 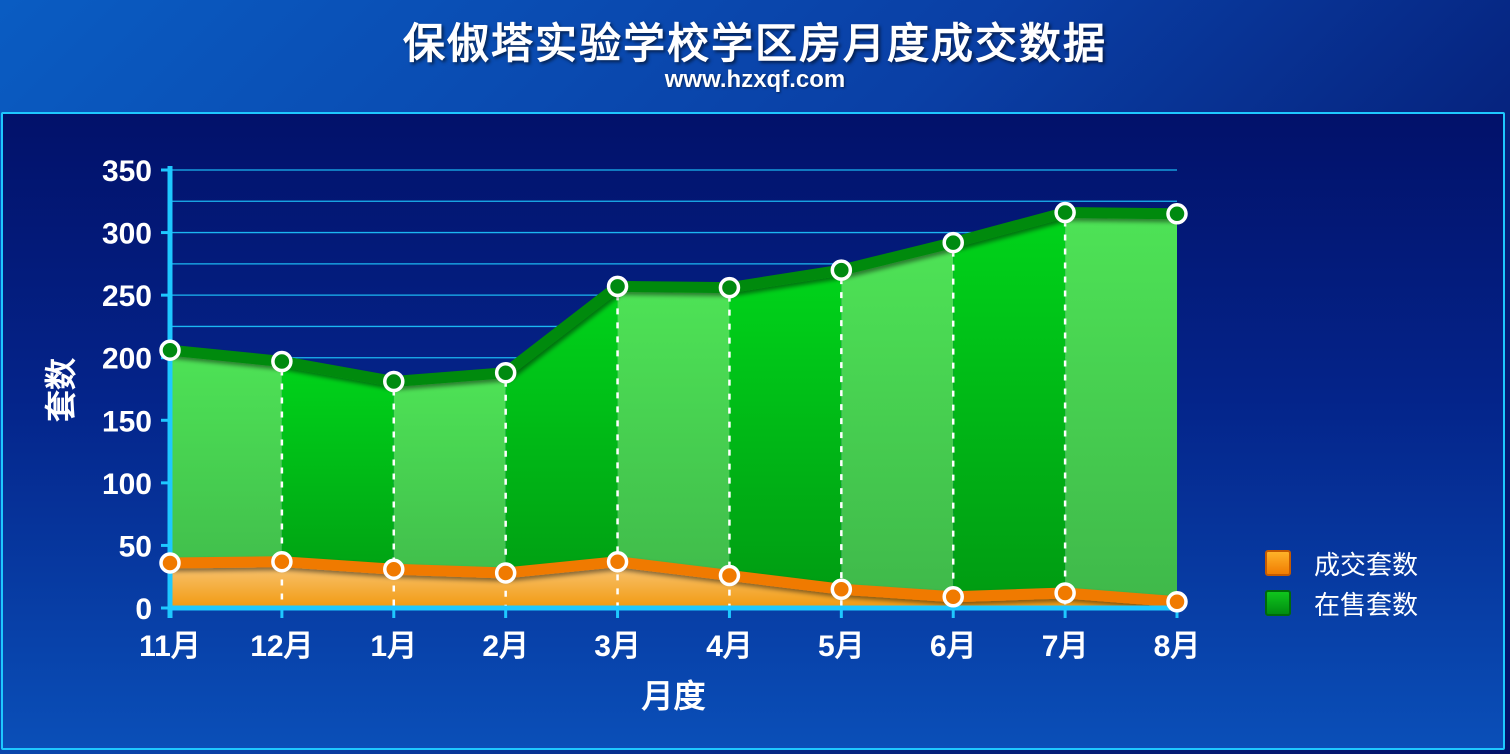 I want to click on sold-series-line, so click(x=673, y=582).